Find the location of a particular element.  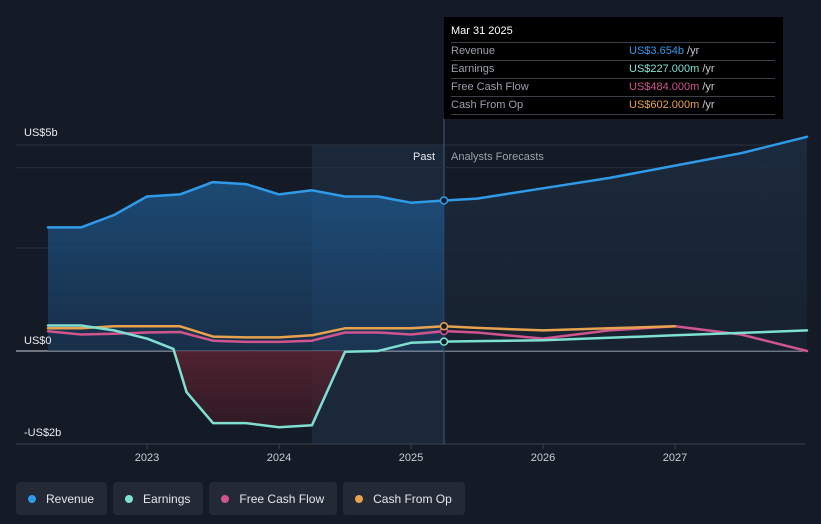

tooltip-row-revenue: Revenue US$3.654b /yr is located at coordinates (613, 51).